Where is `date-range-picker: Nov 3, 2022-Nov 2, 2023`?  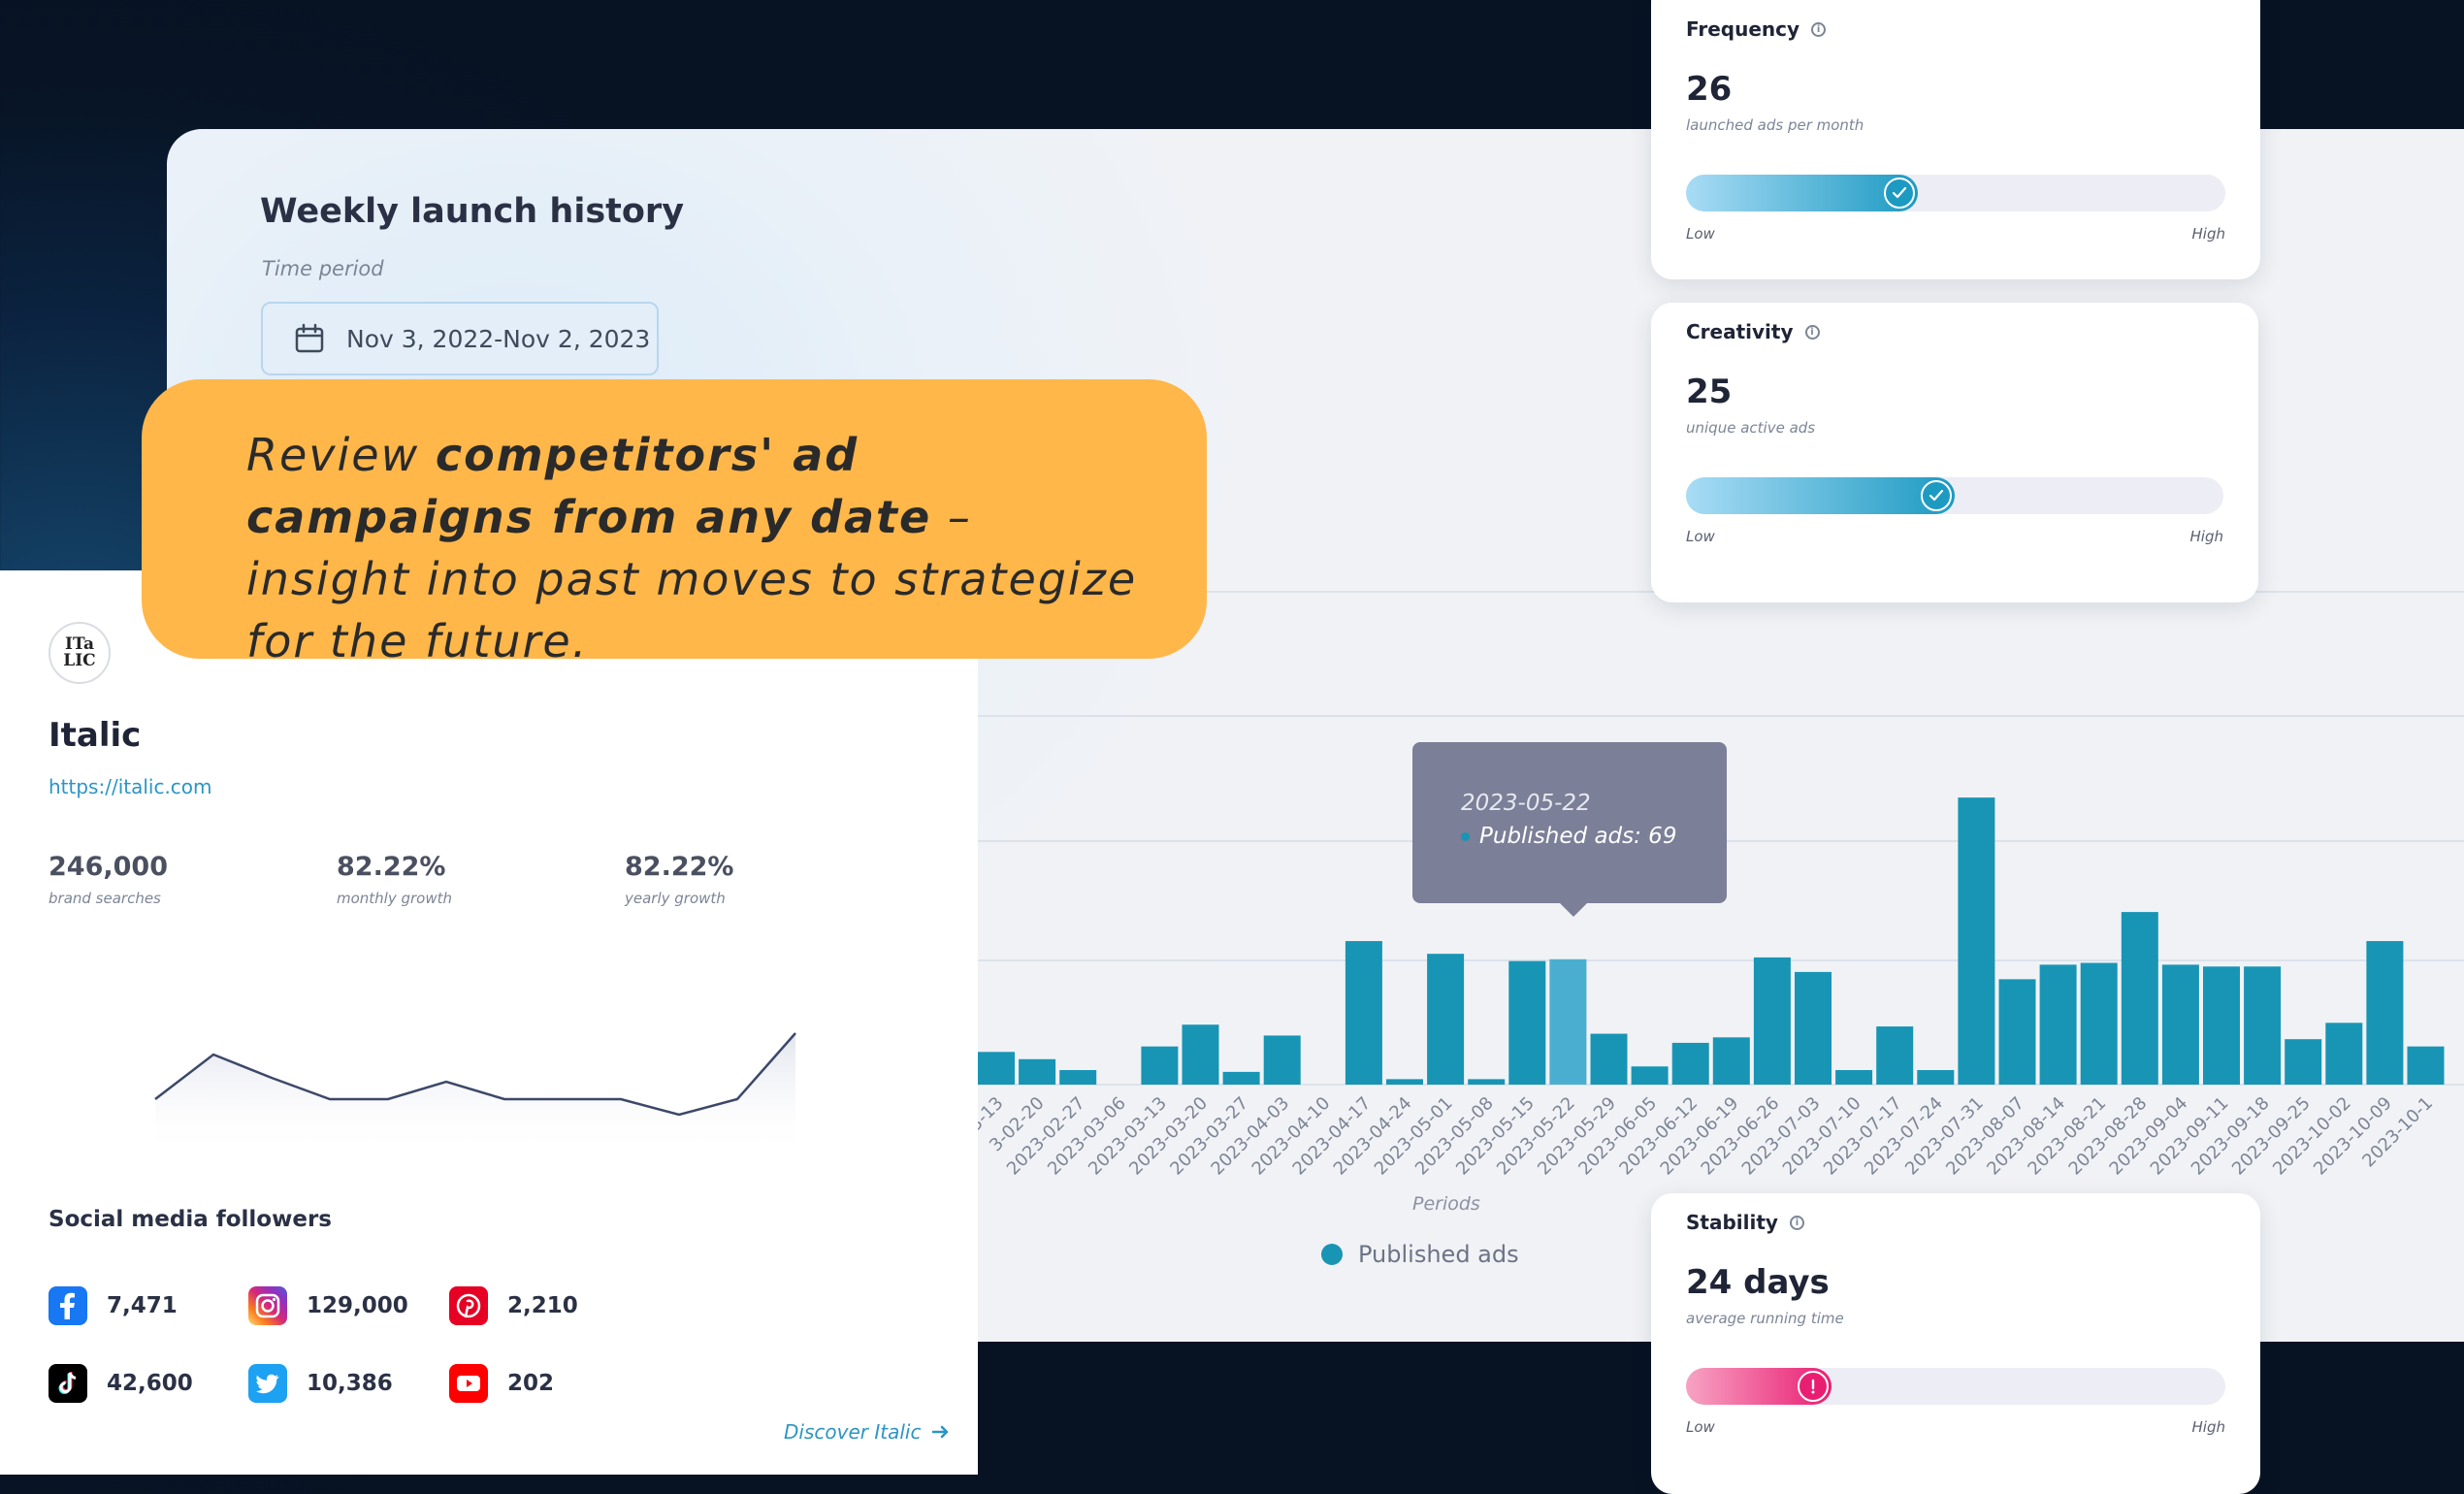 date-range-picker: Nov 3, 2022-Nov 2, 2023 is located at coordinates (460, 338).